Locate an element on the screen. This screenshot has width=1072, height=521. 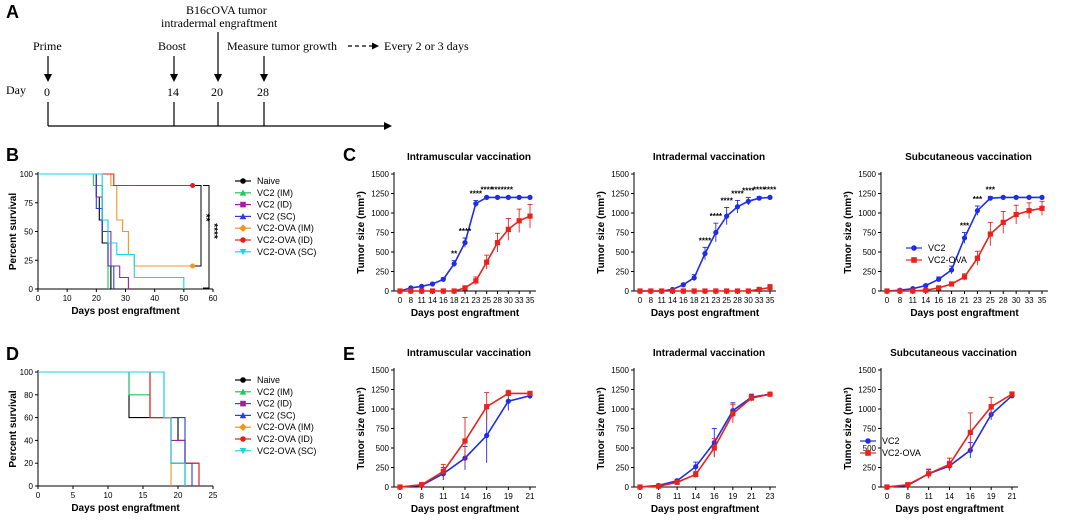
y-tick-label: 1500 is located at coordinates (380, 370).